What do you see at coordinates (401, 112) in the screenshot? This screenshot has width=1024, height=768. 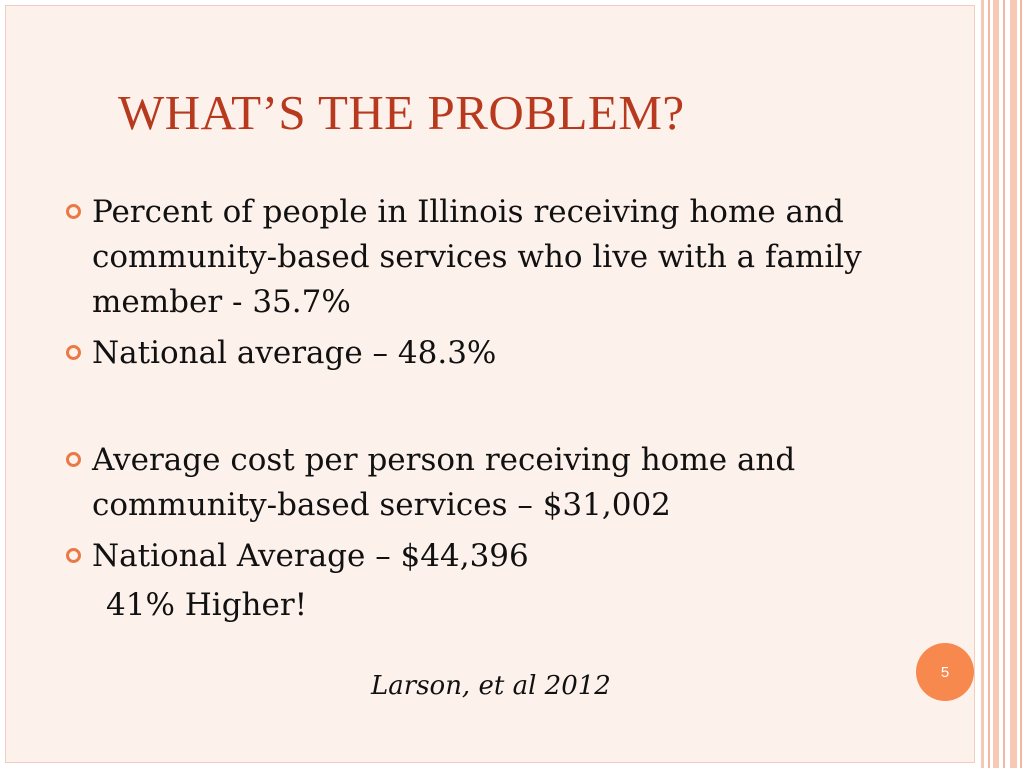 I see `slide-title: WHAT’S THE PROBLEM?` at bounding box center [401, 112].